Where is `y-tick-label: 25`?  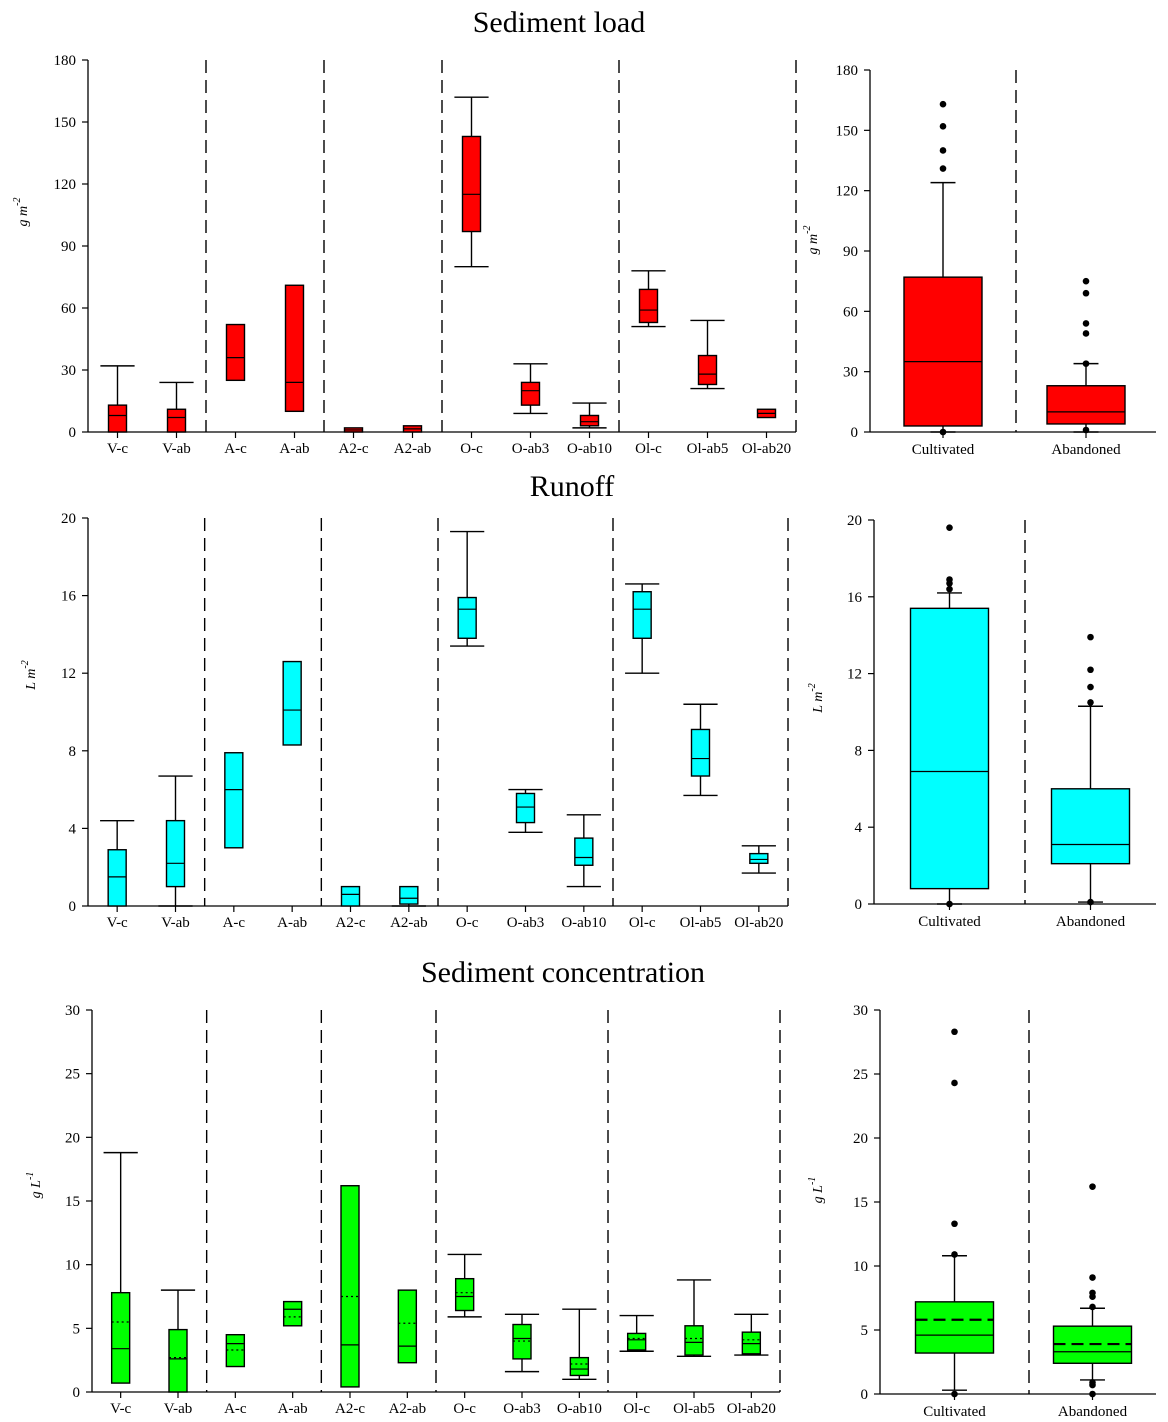 y-tick-label: 25 is located at coordinates (860, 1075).